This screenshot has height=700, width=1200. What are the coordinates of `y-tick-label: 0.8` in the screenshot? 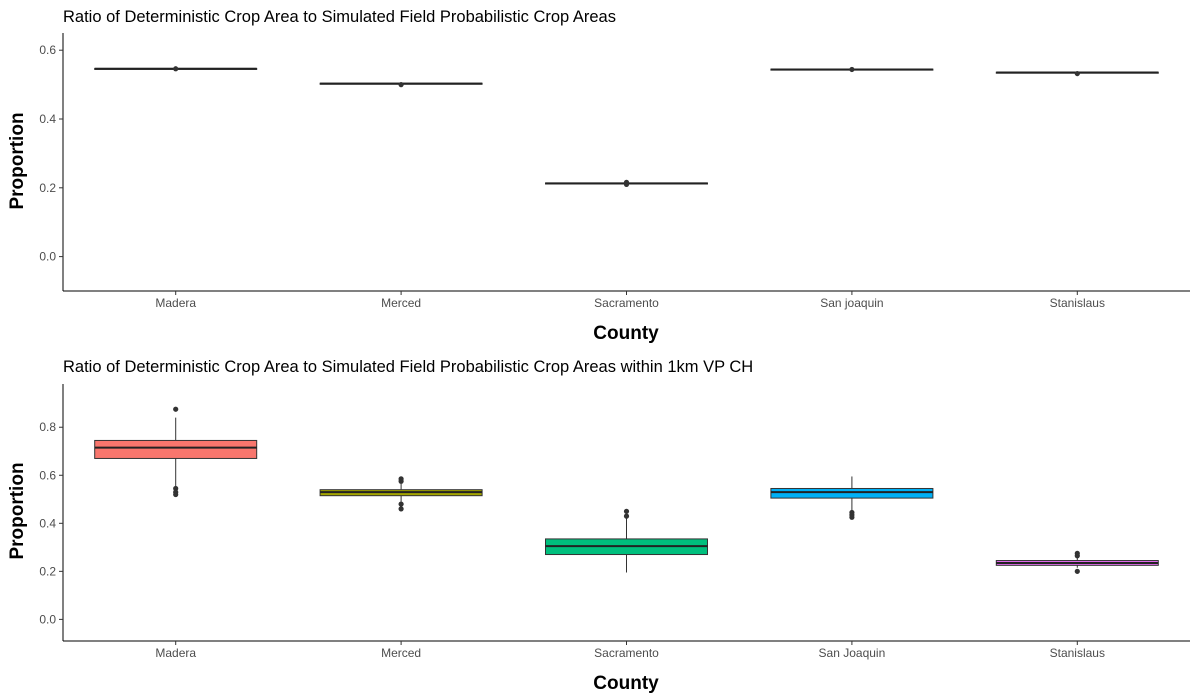 It's located at (47, 427).